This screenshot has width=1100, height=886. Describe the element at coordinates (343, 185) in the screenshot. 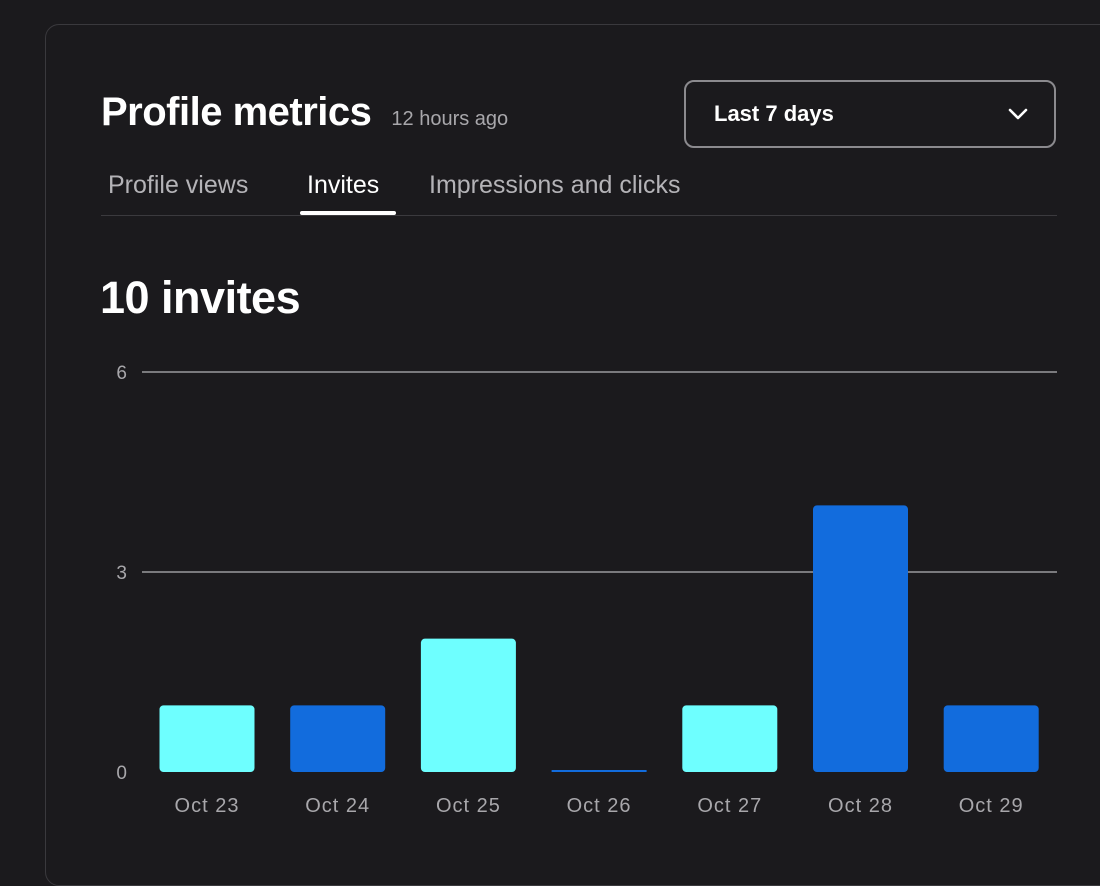

I see `tab-invites: Invites` at that location.